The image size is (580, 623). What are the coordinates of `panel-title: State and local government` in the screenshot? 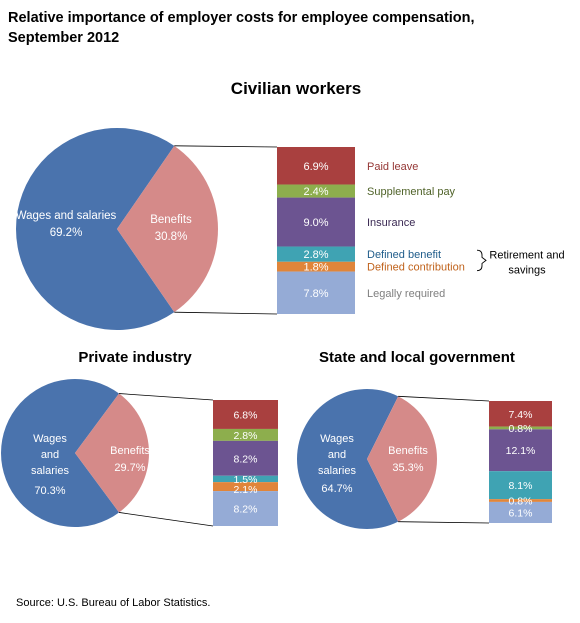 It's located at (417, 357).